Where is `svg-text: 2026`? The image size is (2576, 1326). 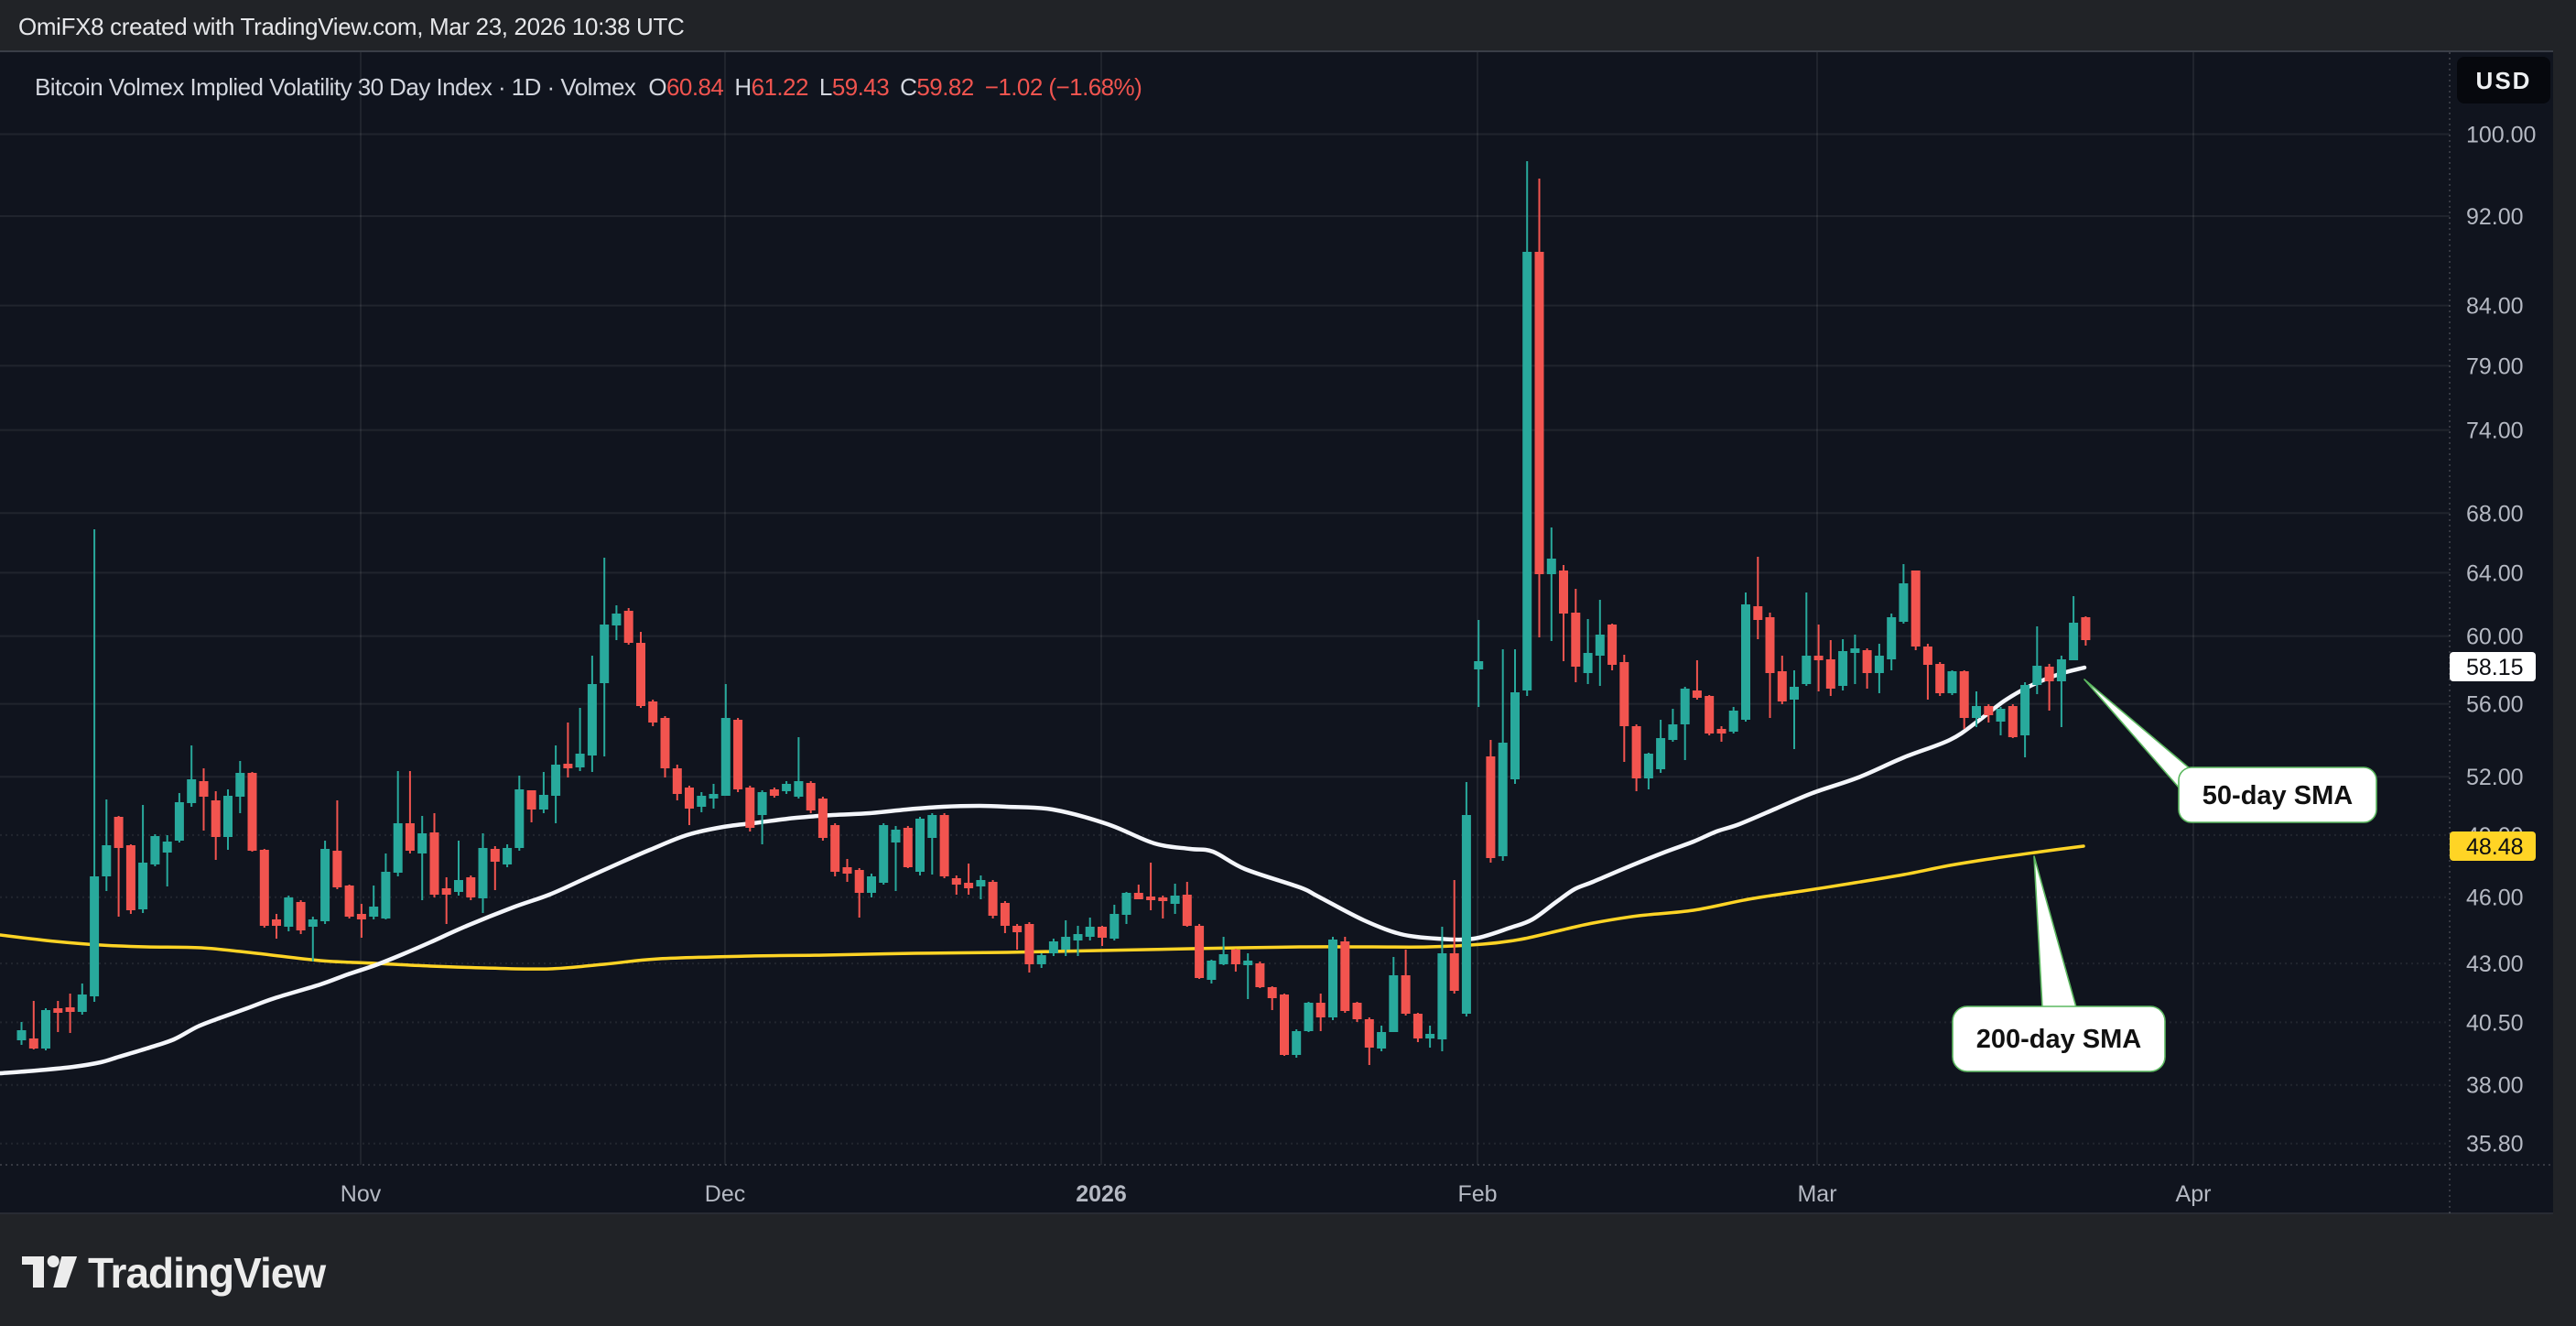
svg-text: 2026 is located at coordinates (1102, 1194).